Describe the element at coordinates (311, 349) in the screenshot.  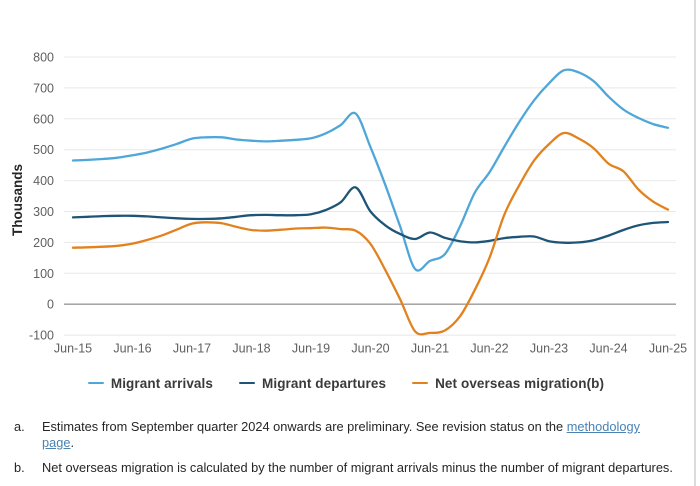
I see `x-tick-label: Jun-19` at that location.